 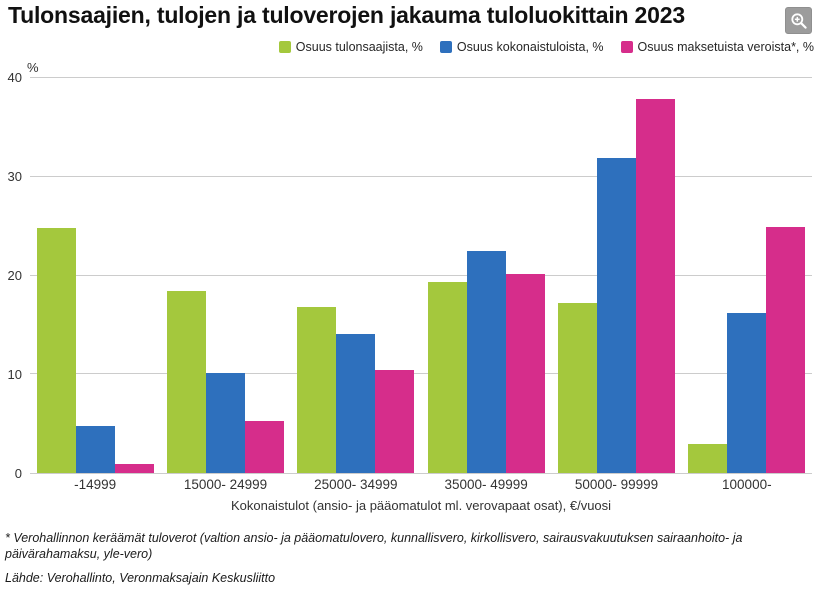 What do you see at coordinates (530, 47) in the screenshot?
I see `legend-label: Osuus kokonaistuloista, %` at bounding box center [530, 47].